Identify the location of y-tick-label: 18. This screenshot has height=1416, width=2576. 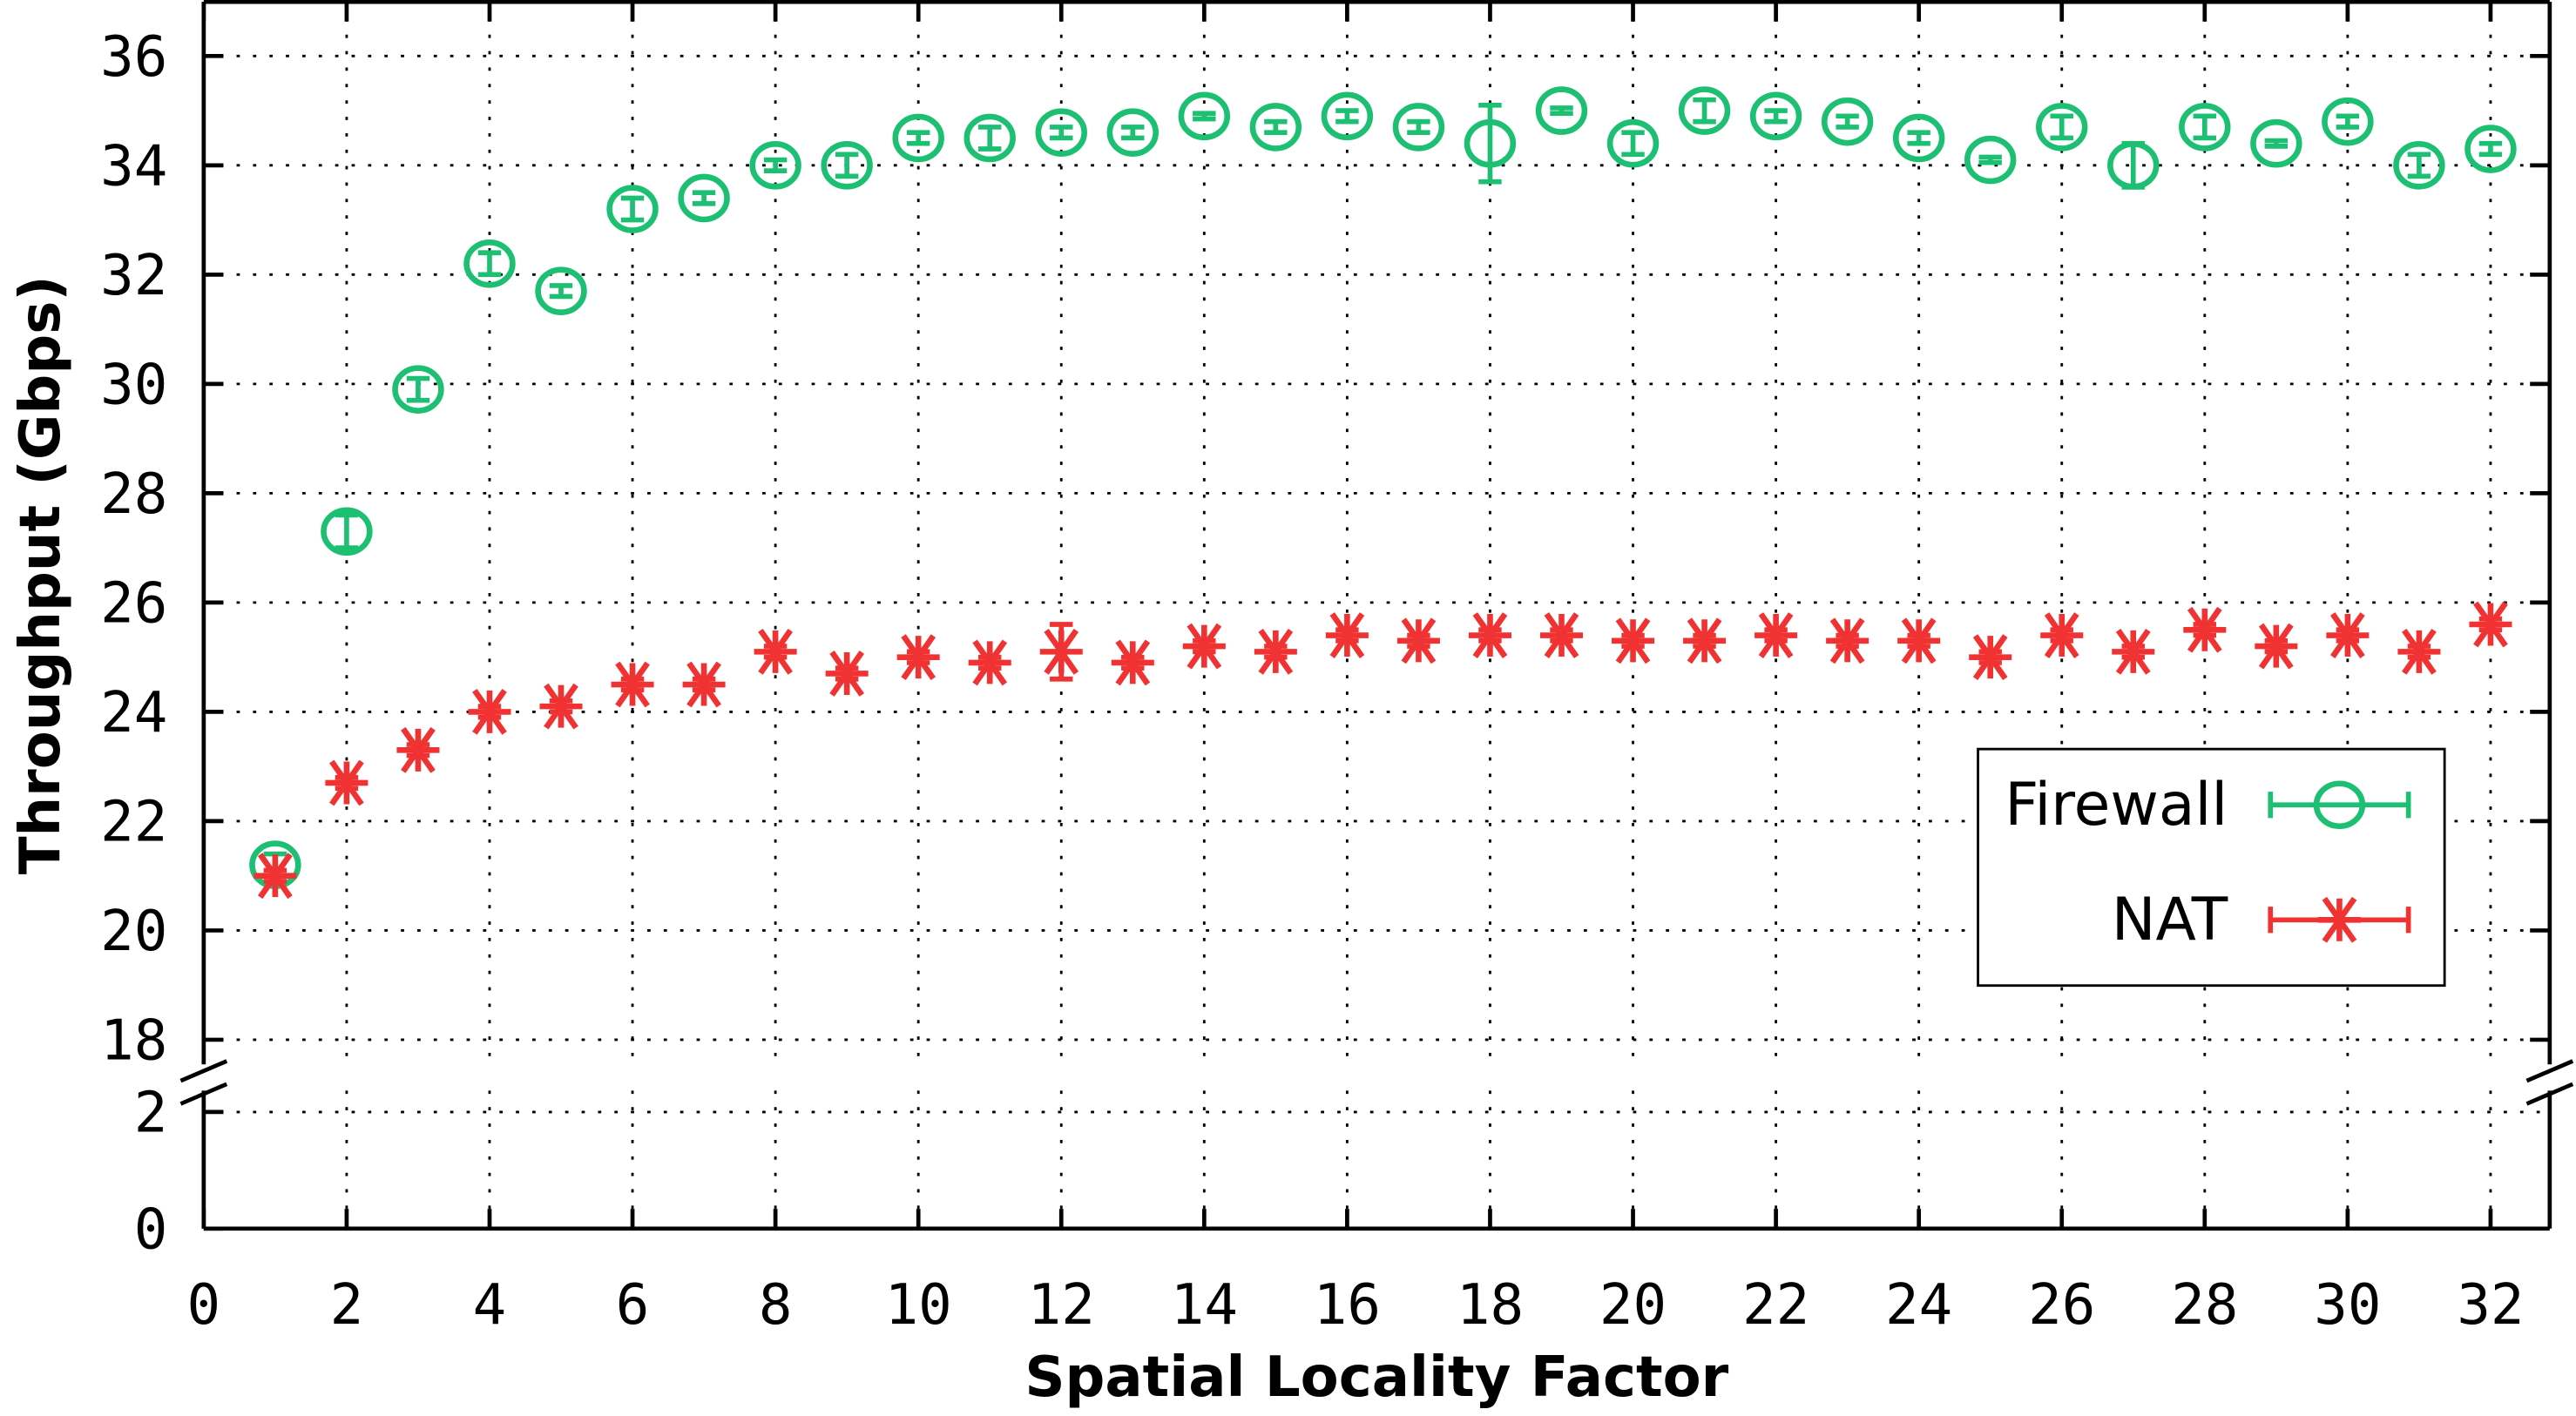
(133, 1041).